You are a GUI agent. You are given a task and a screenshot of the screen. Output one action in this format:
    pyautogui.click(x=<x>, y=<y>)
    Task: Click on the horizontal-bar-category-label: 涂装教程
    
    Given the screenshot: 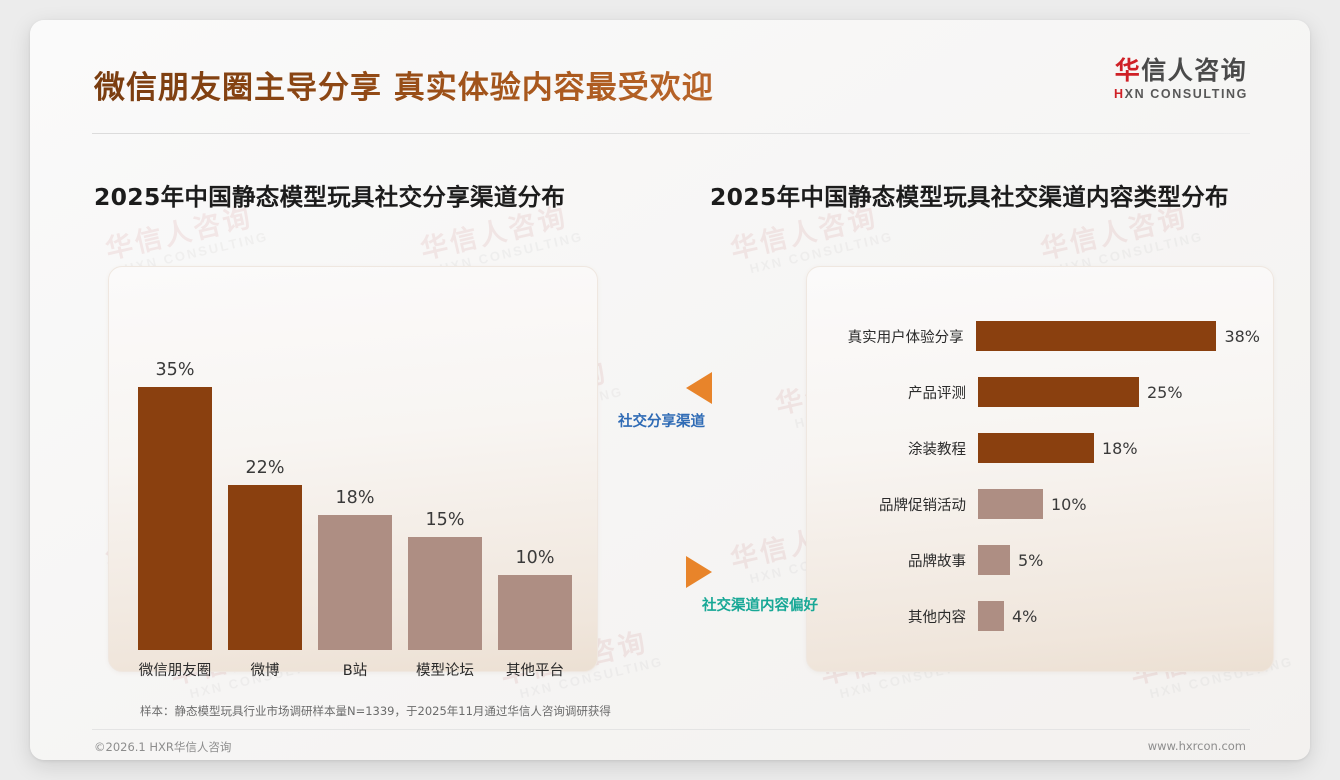 What is the action you would take?
    pyautogui.click(x=937, y=449)
    